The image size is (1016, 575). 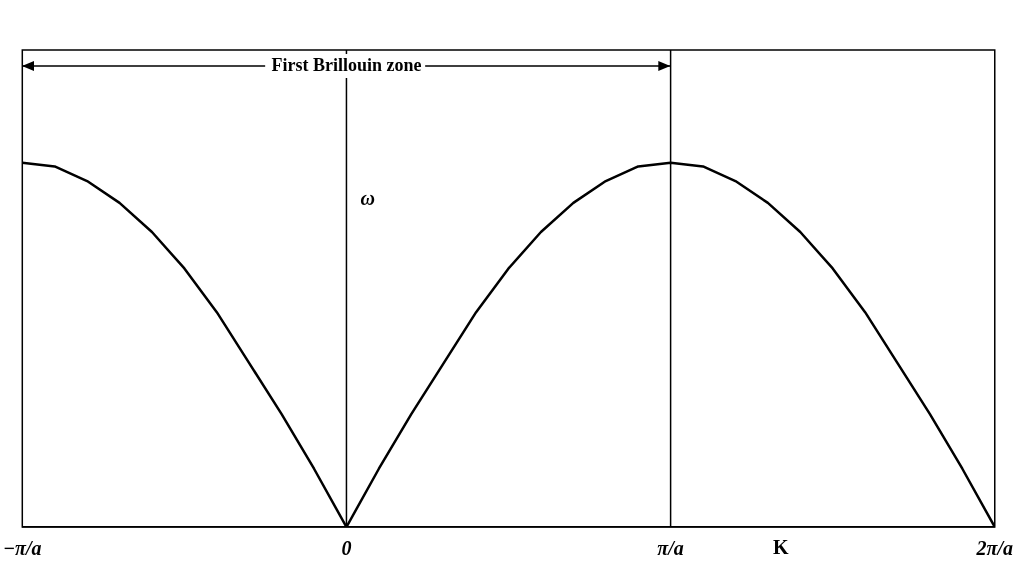 I want to click on x-tick-label: −π/a, so click(x=22, y=548).